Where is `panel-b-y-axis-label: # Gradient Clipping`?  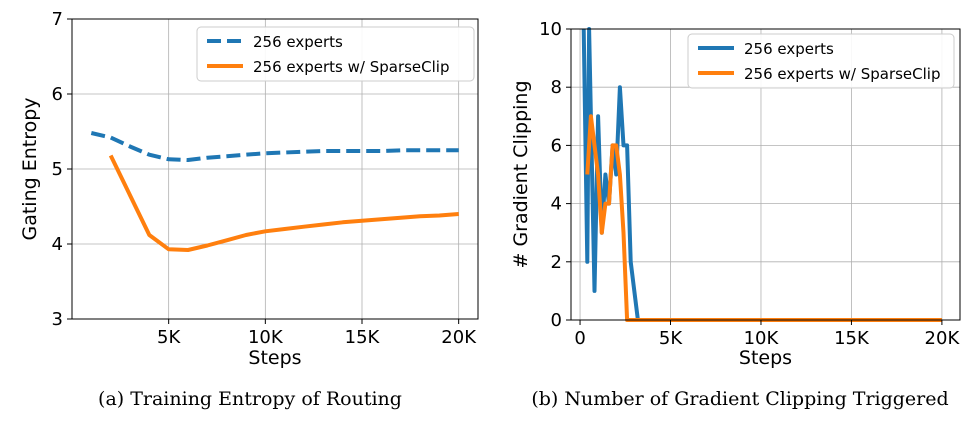
panel-b-y-axis-label: # Gradient Clipping is located at coordinates (521, 174).